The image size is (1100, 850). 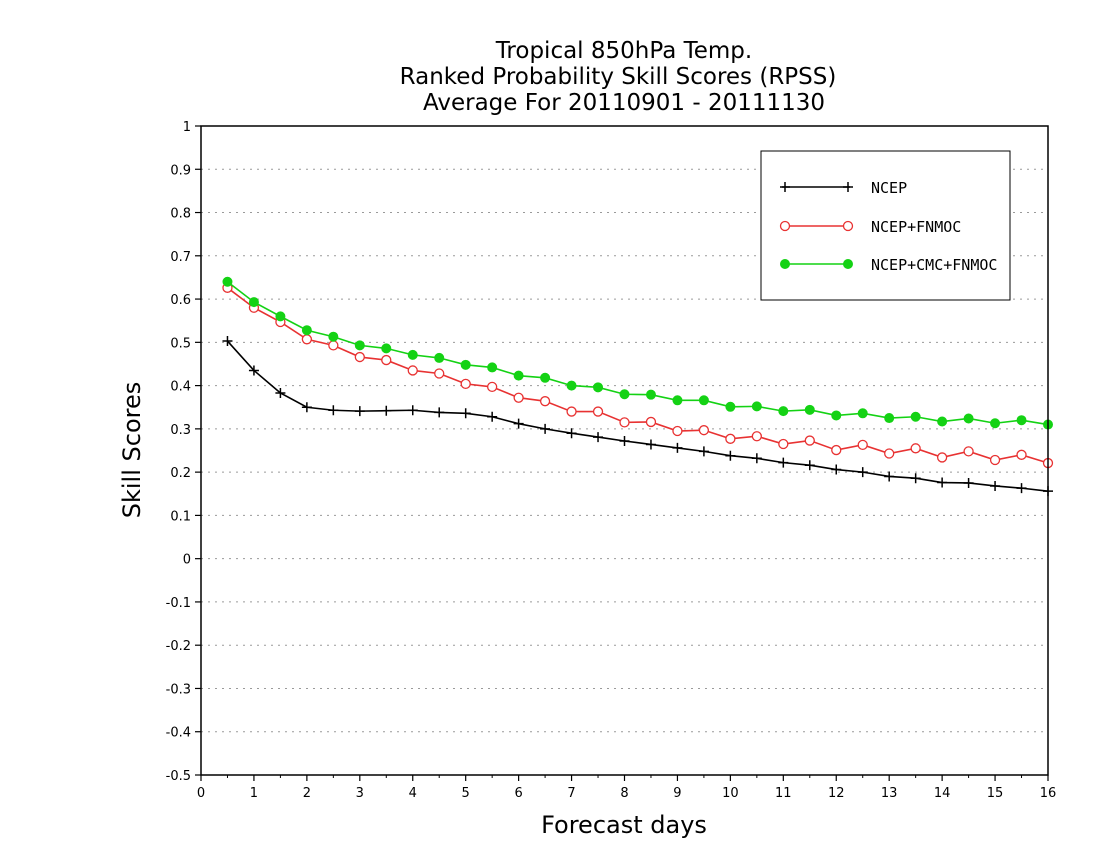 I want to click on x-tick-label: 2, so click(x=307, y=793).